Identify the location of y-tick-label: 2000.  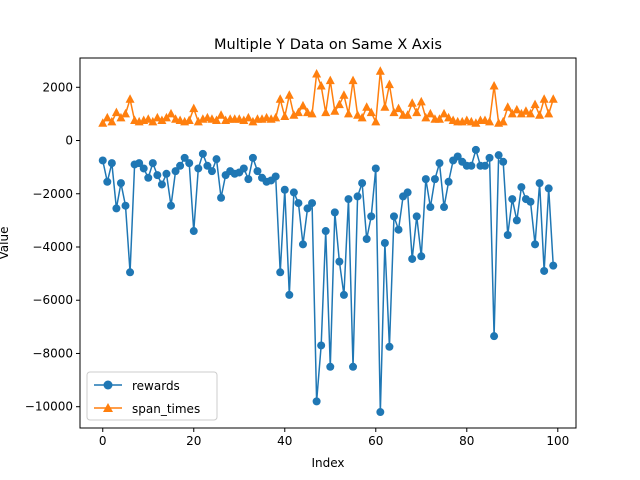
(57, 87).